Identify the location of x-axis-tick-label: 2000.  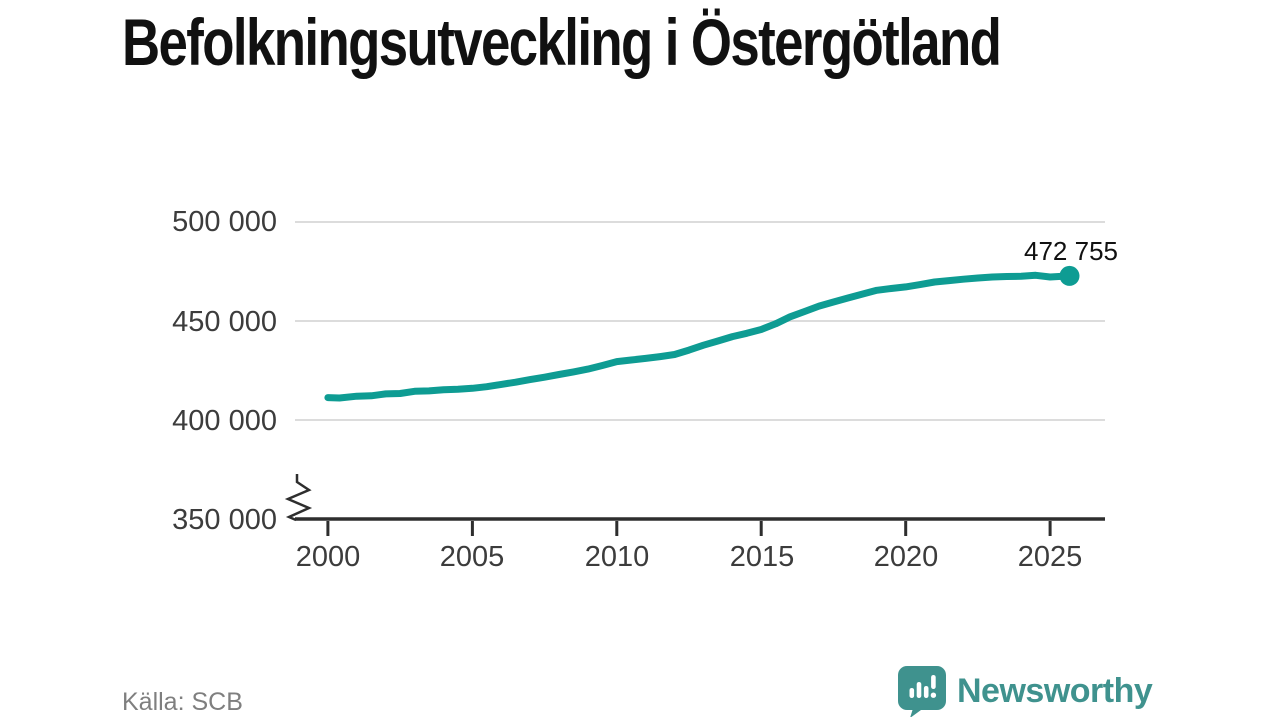
(328, 557).